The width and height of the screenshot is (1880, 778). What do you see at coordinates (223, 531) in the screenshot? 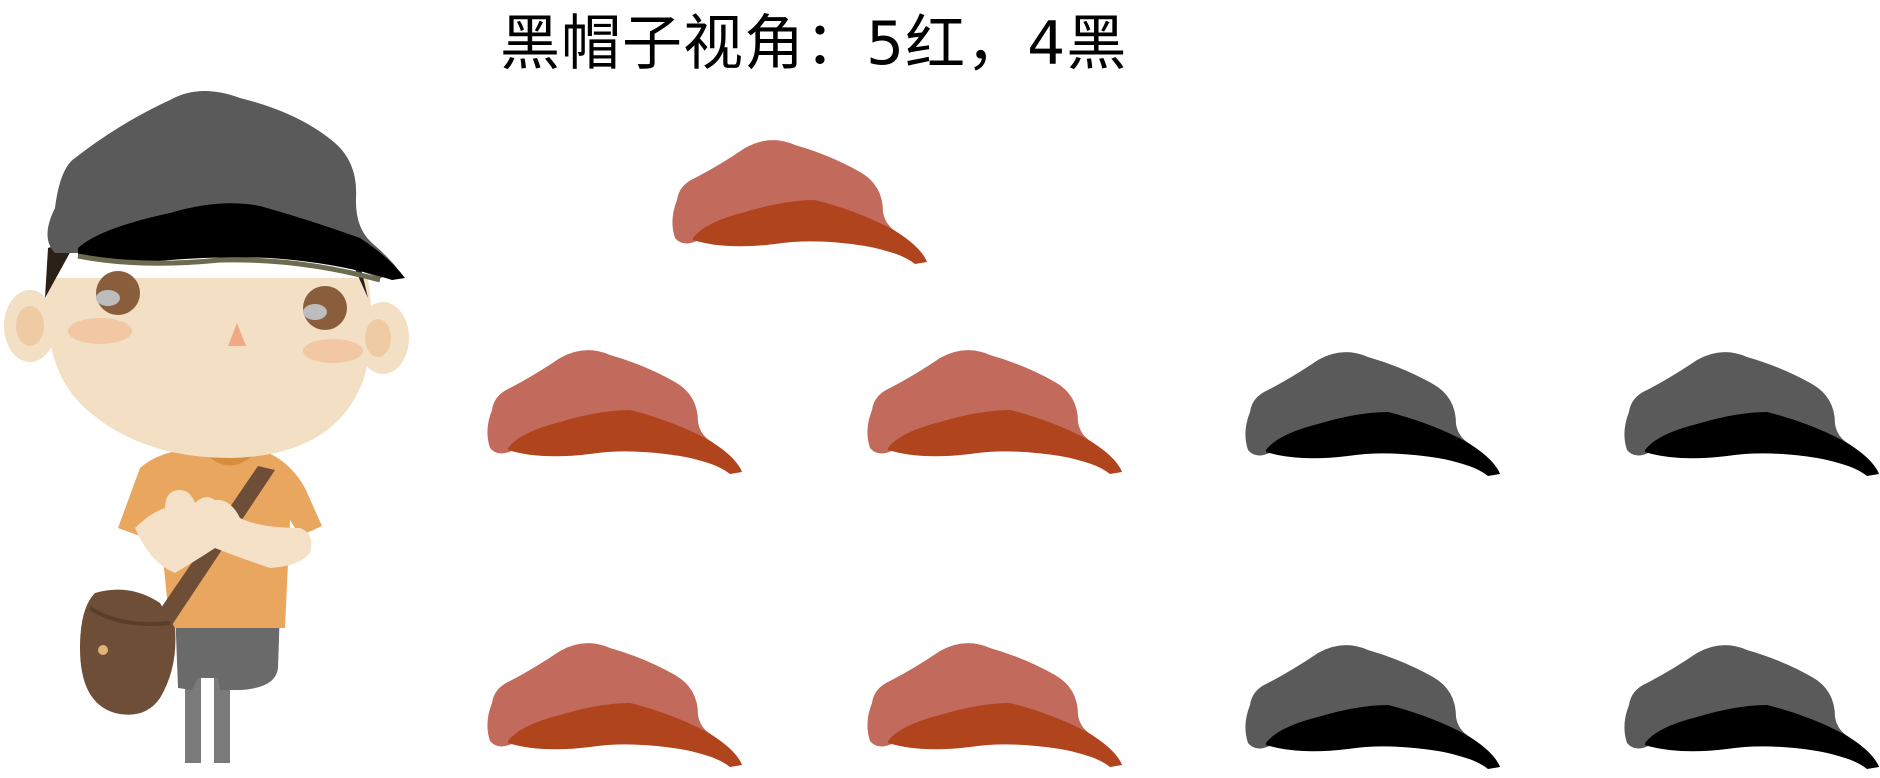
I see `hands` at bounding box center [223, 531].